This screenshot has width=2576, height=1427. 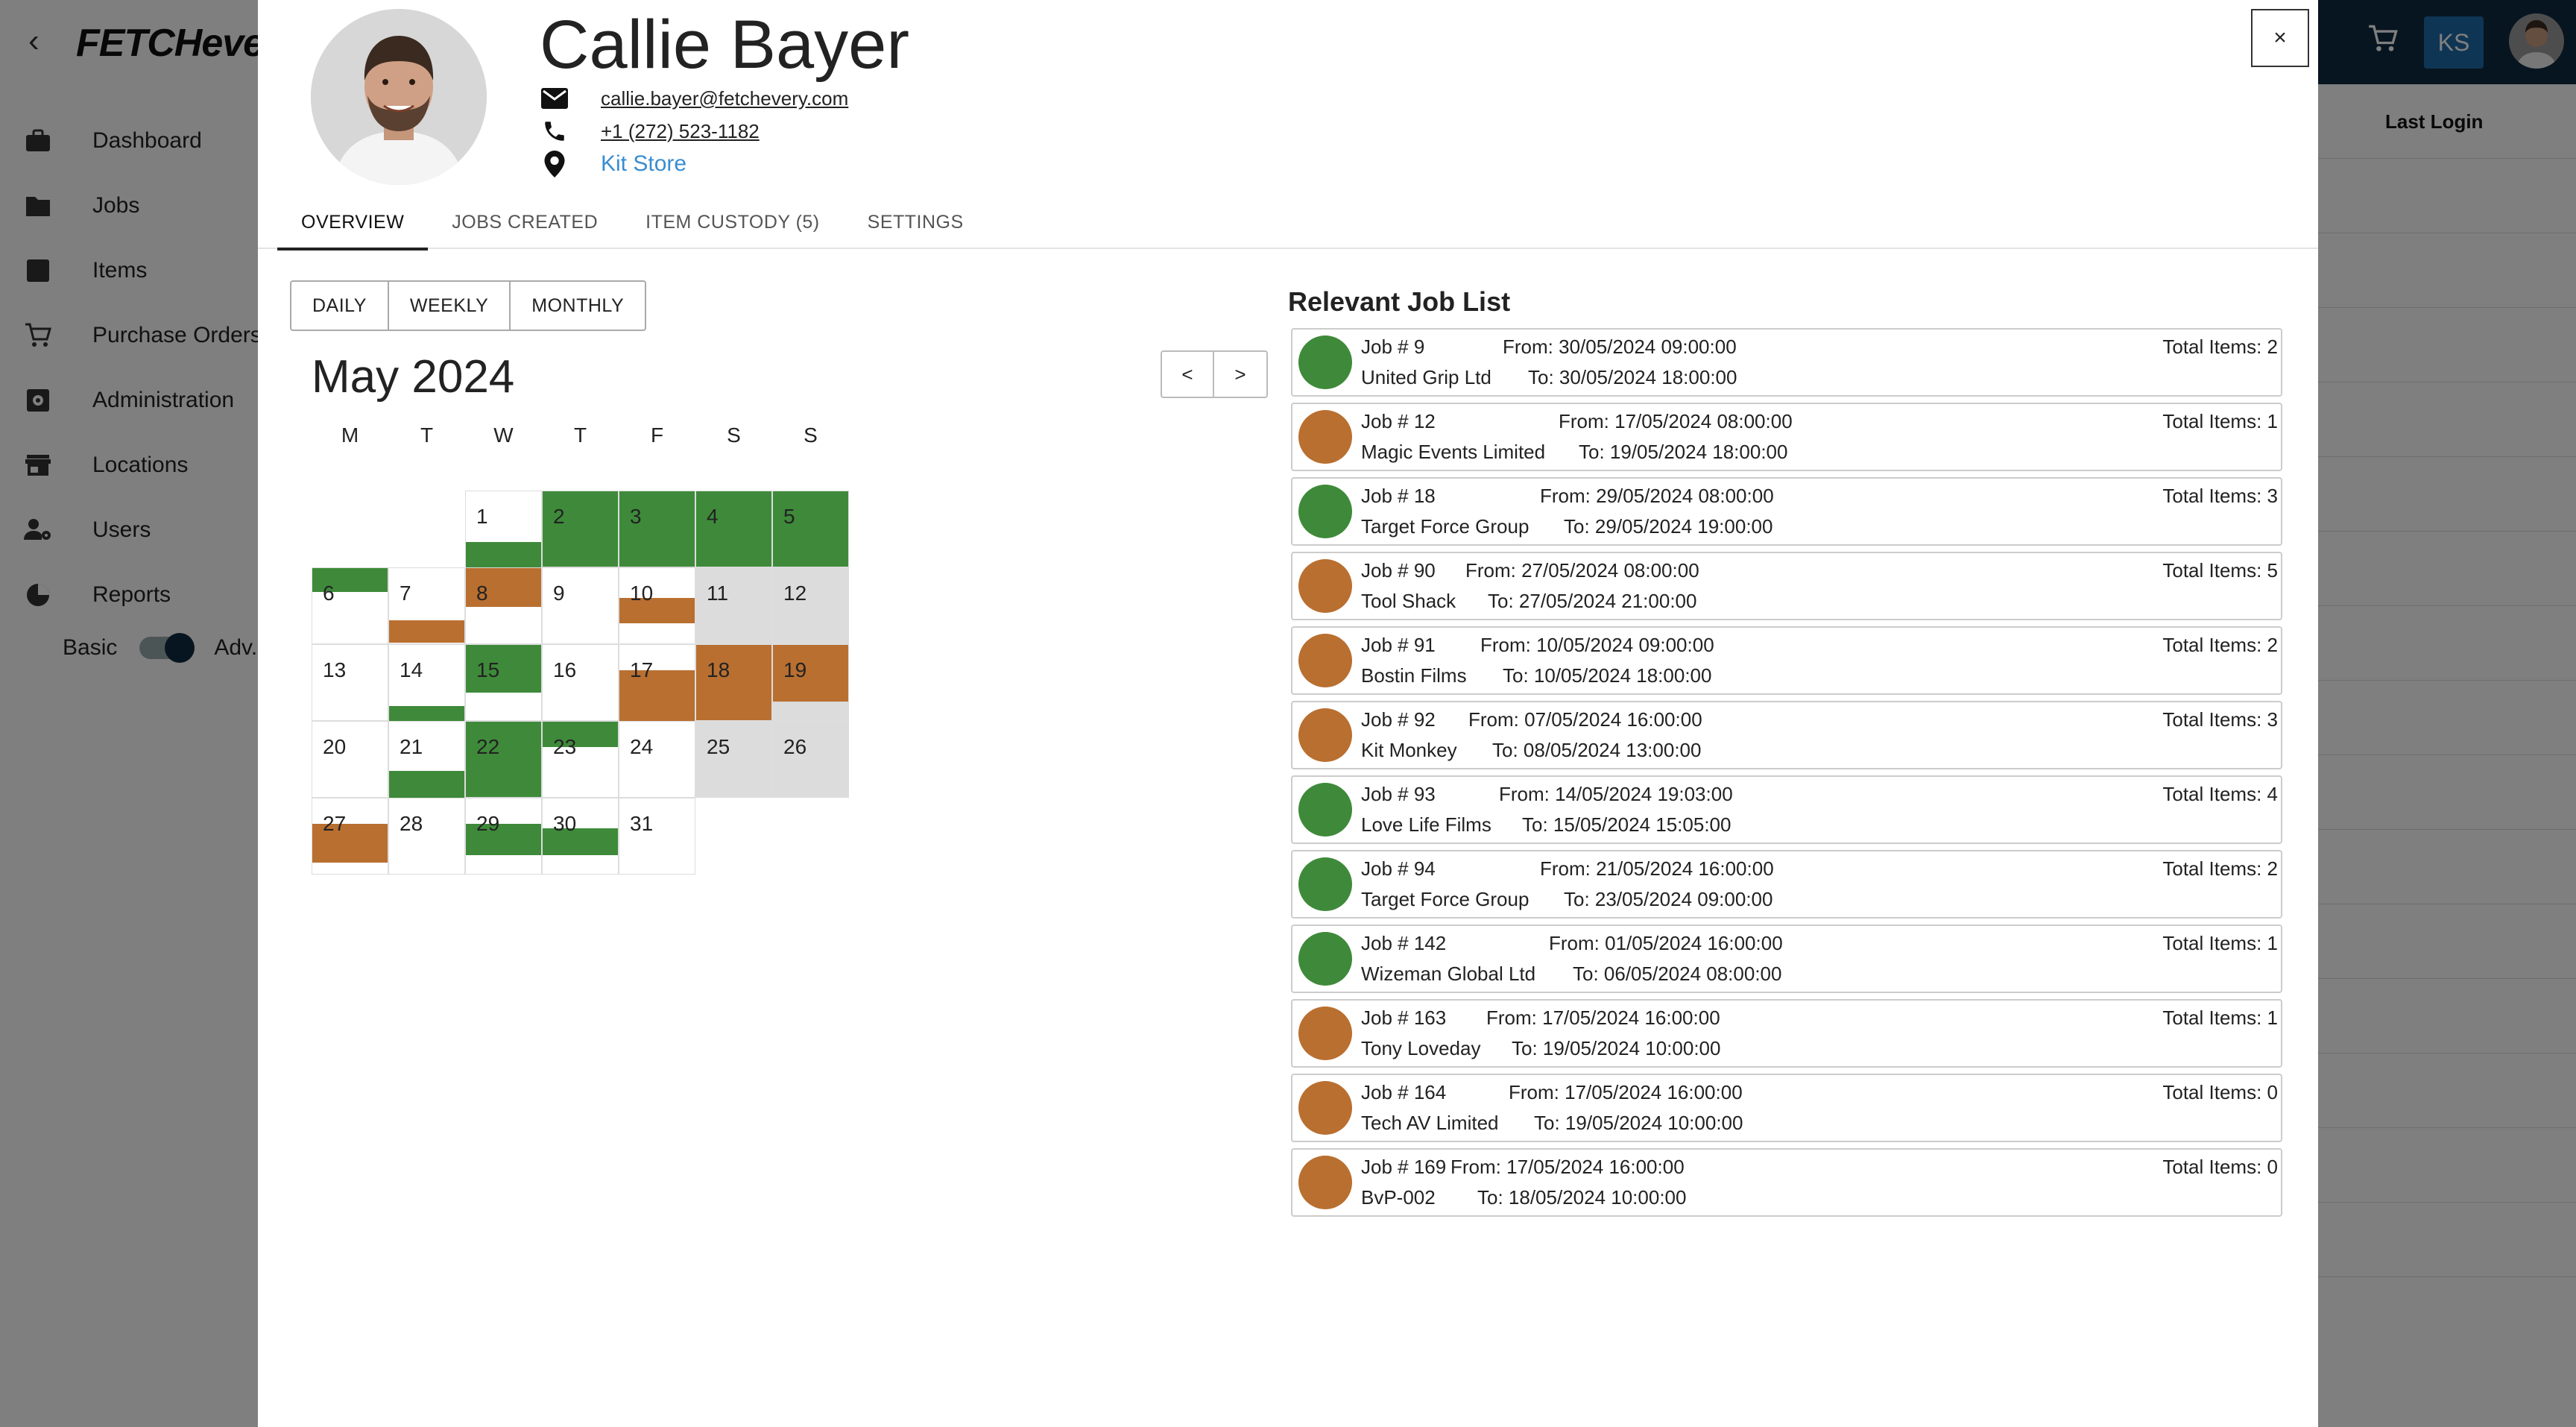 I want to click on calendar-day: 14, so click(x=426, y=682).